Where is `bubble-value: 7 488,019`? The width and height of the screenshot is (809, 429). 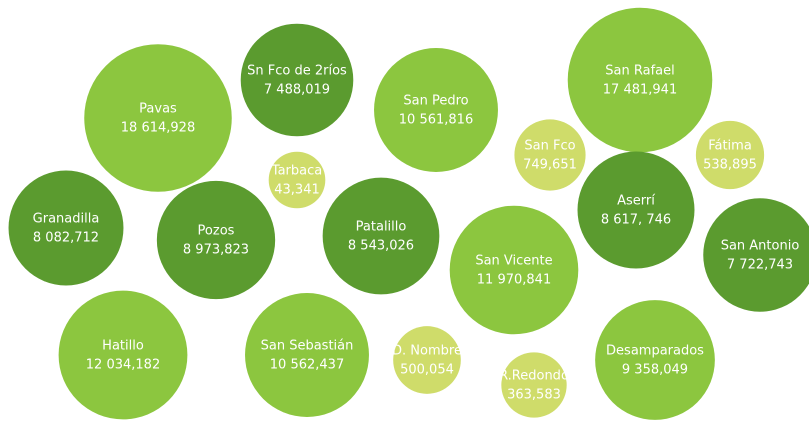
bubble-value: 7 488,019 is located at coordinates (297, 90).